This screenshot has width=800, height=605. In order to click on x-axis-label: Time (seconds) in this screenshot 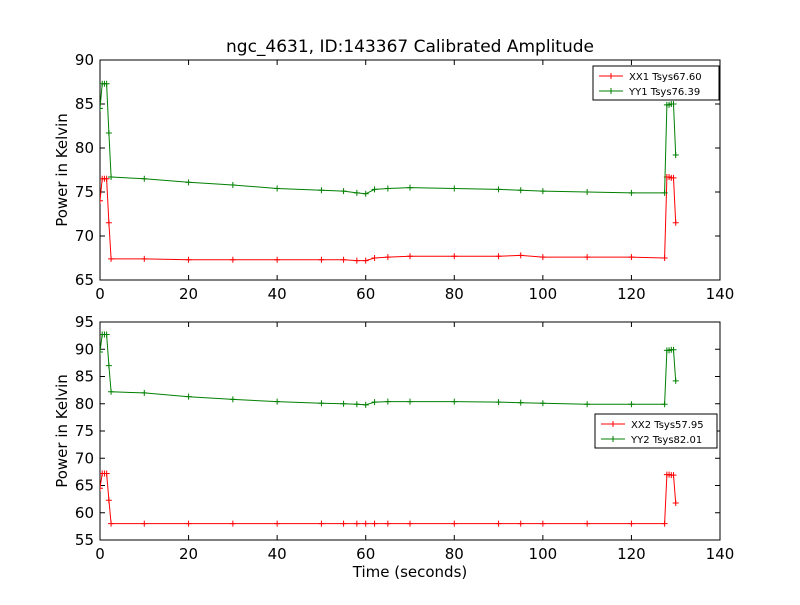, I will do `click(410, 572)`.